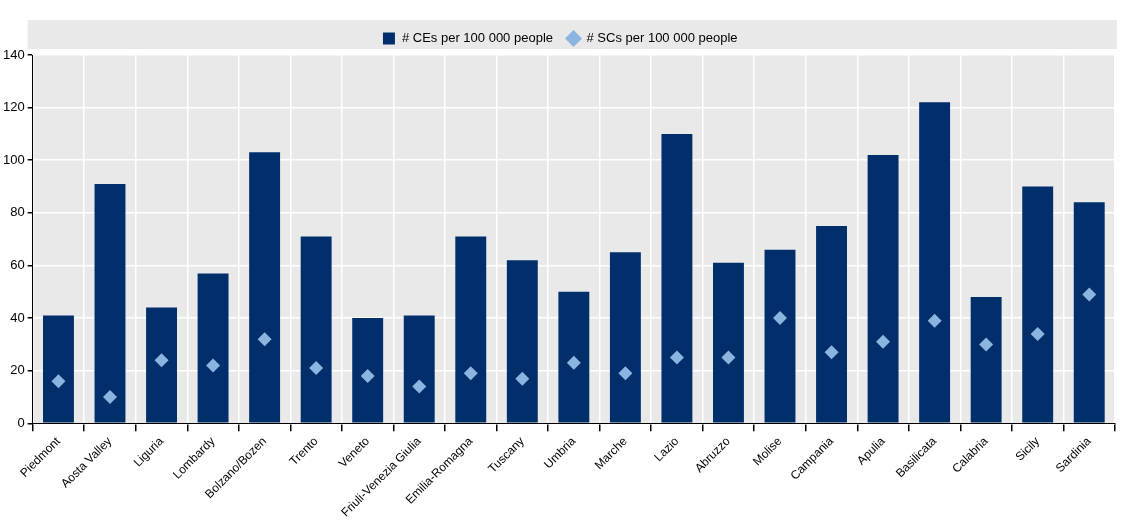  I want to click on legend-label: # CEs per 100 000 people, so click(477, 38).